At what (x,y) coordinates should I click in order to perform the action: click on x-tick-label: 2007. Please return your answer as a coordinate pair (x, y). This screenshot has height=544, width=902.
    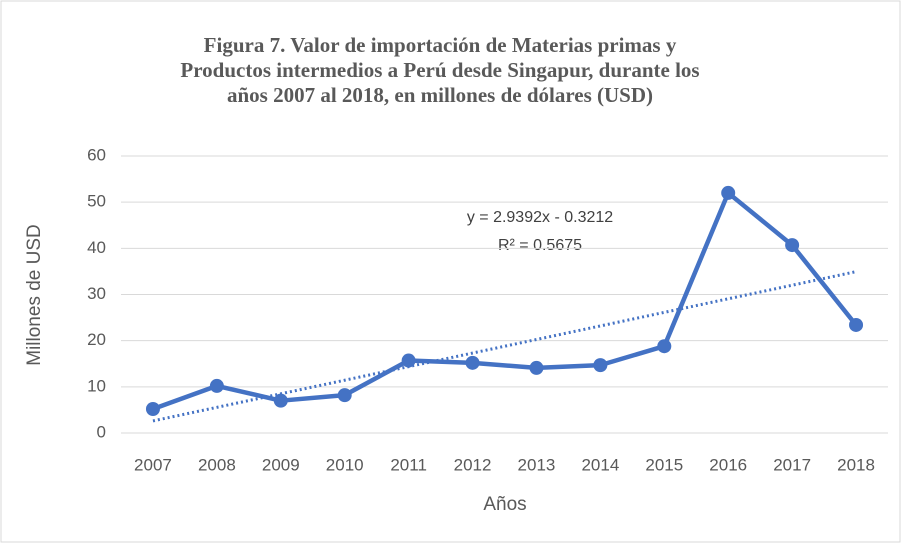
    Looking at the image, I should click on (153, 464).